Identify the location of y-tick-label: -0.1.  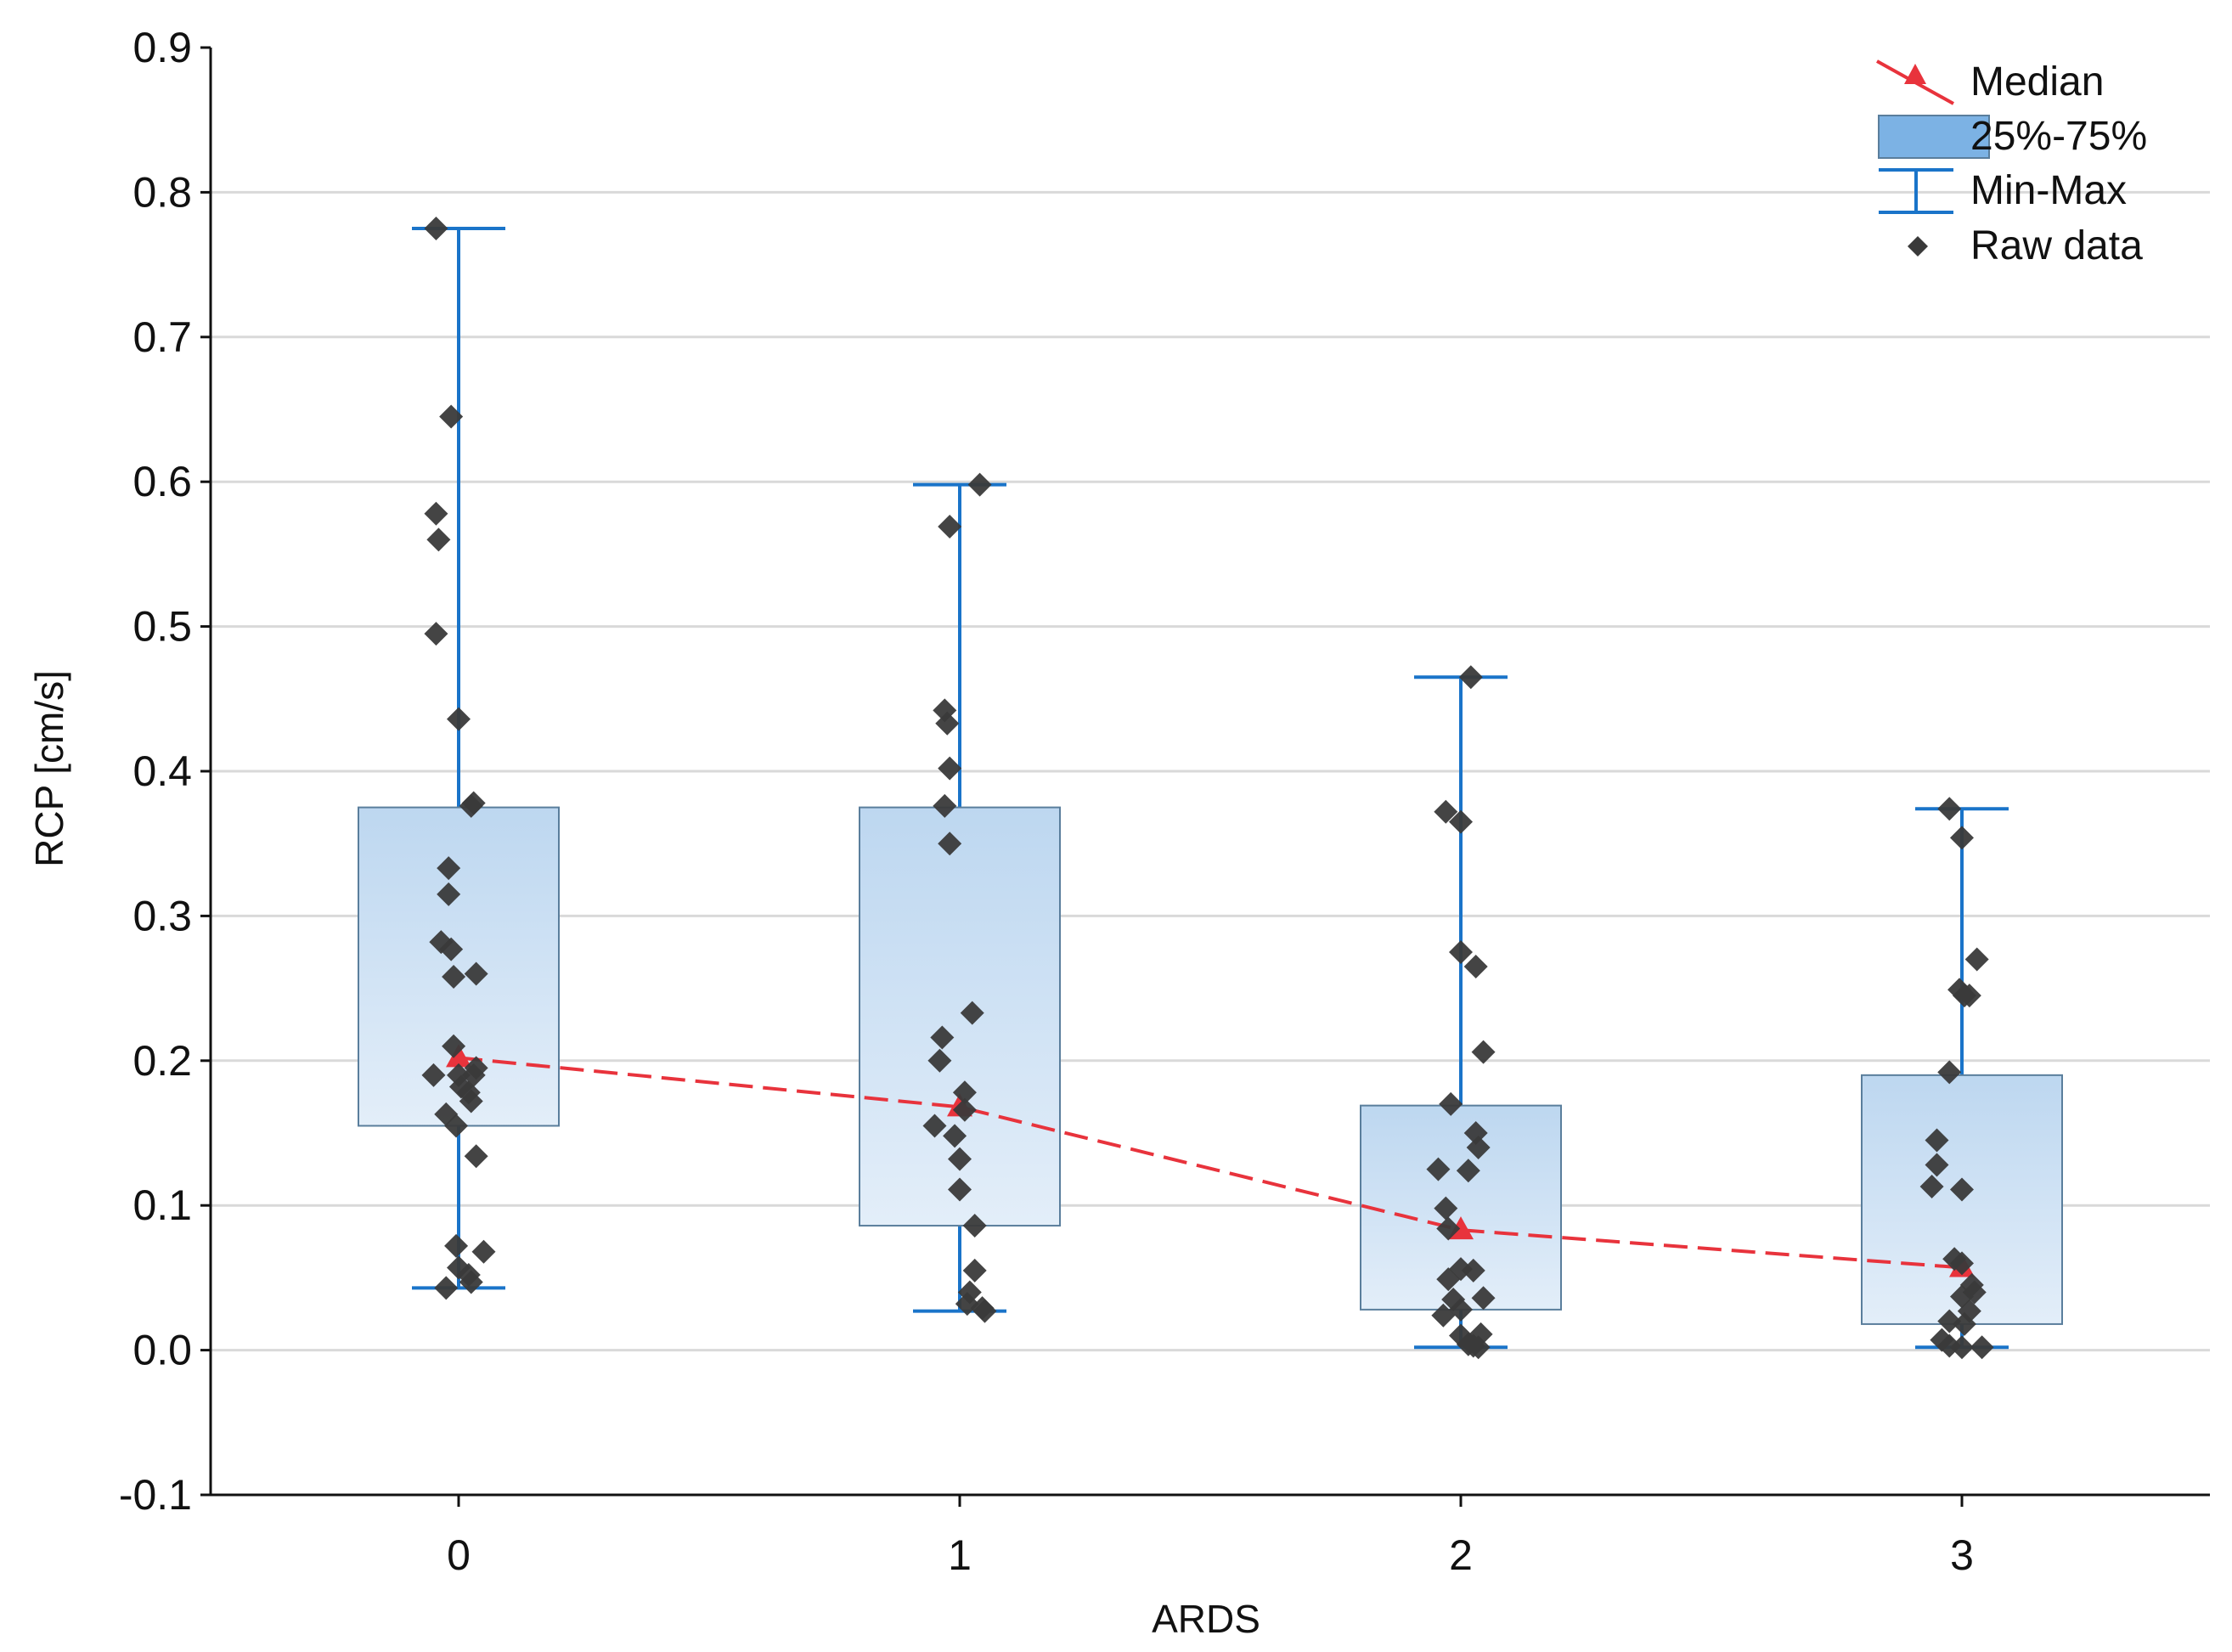
(155, 1495).